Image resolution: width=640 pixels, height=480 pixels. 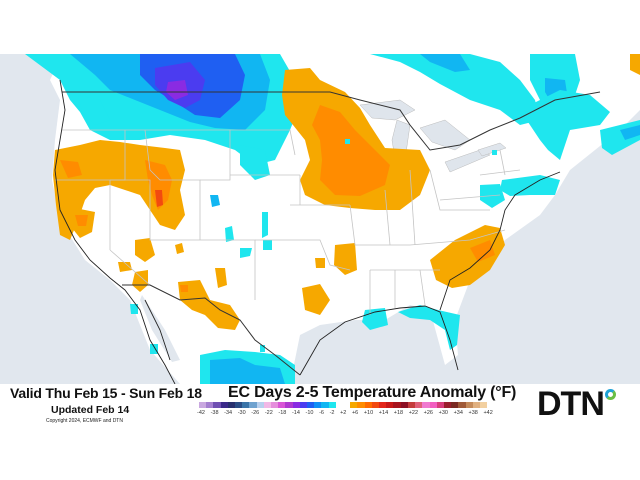 I want to click on updated-date: Updated Feb 14, so click(x=90, y=410).